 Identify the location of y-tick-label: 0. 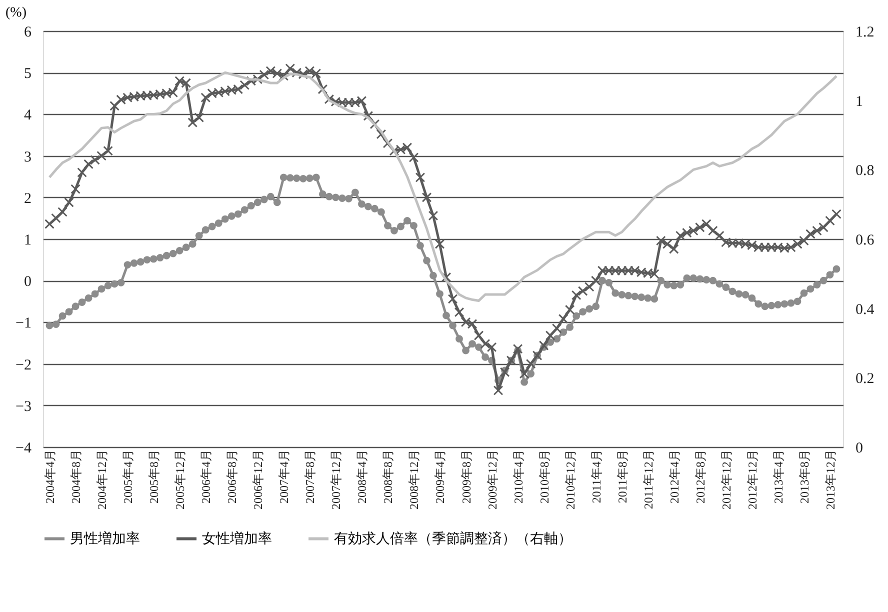
(28, 282).